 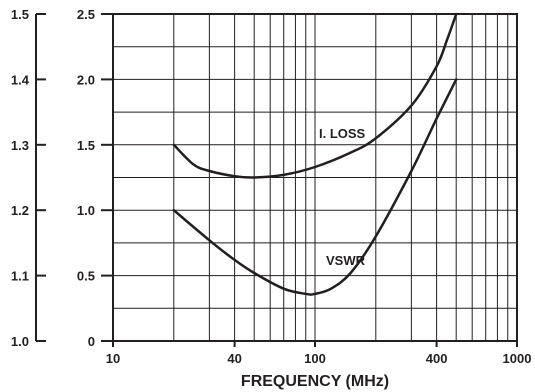 I want to click on left-tick-label: 1.1, so click(x=20, y=276).